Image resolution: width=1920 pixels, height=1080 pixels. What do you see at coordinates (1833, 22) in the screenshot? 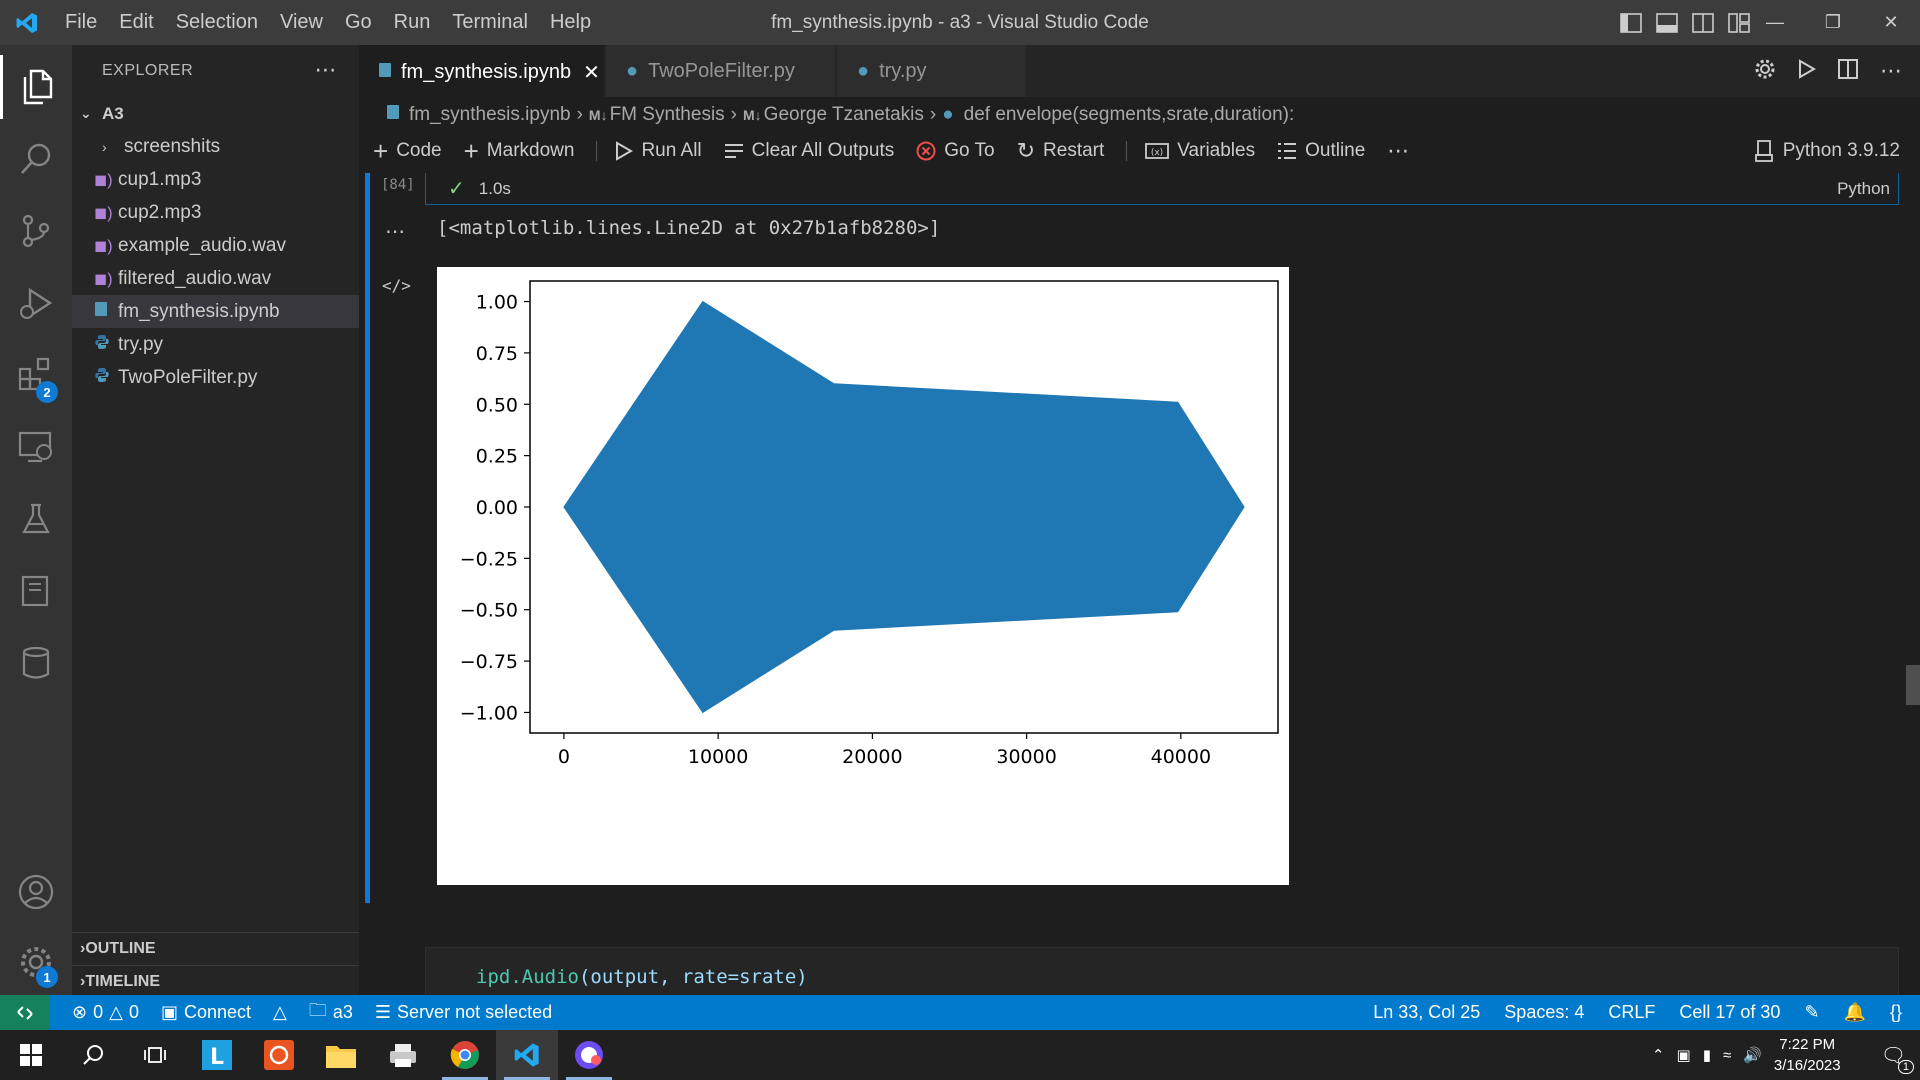
I see `restore-icon: ❐` at bounding box center [1833, 22].